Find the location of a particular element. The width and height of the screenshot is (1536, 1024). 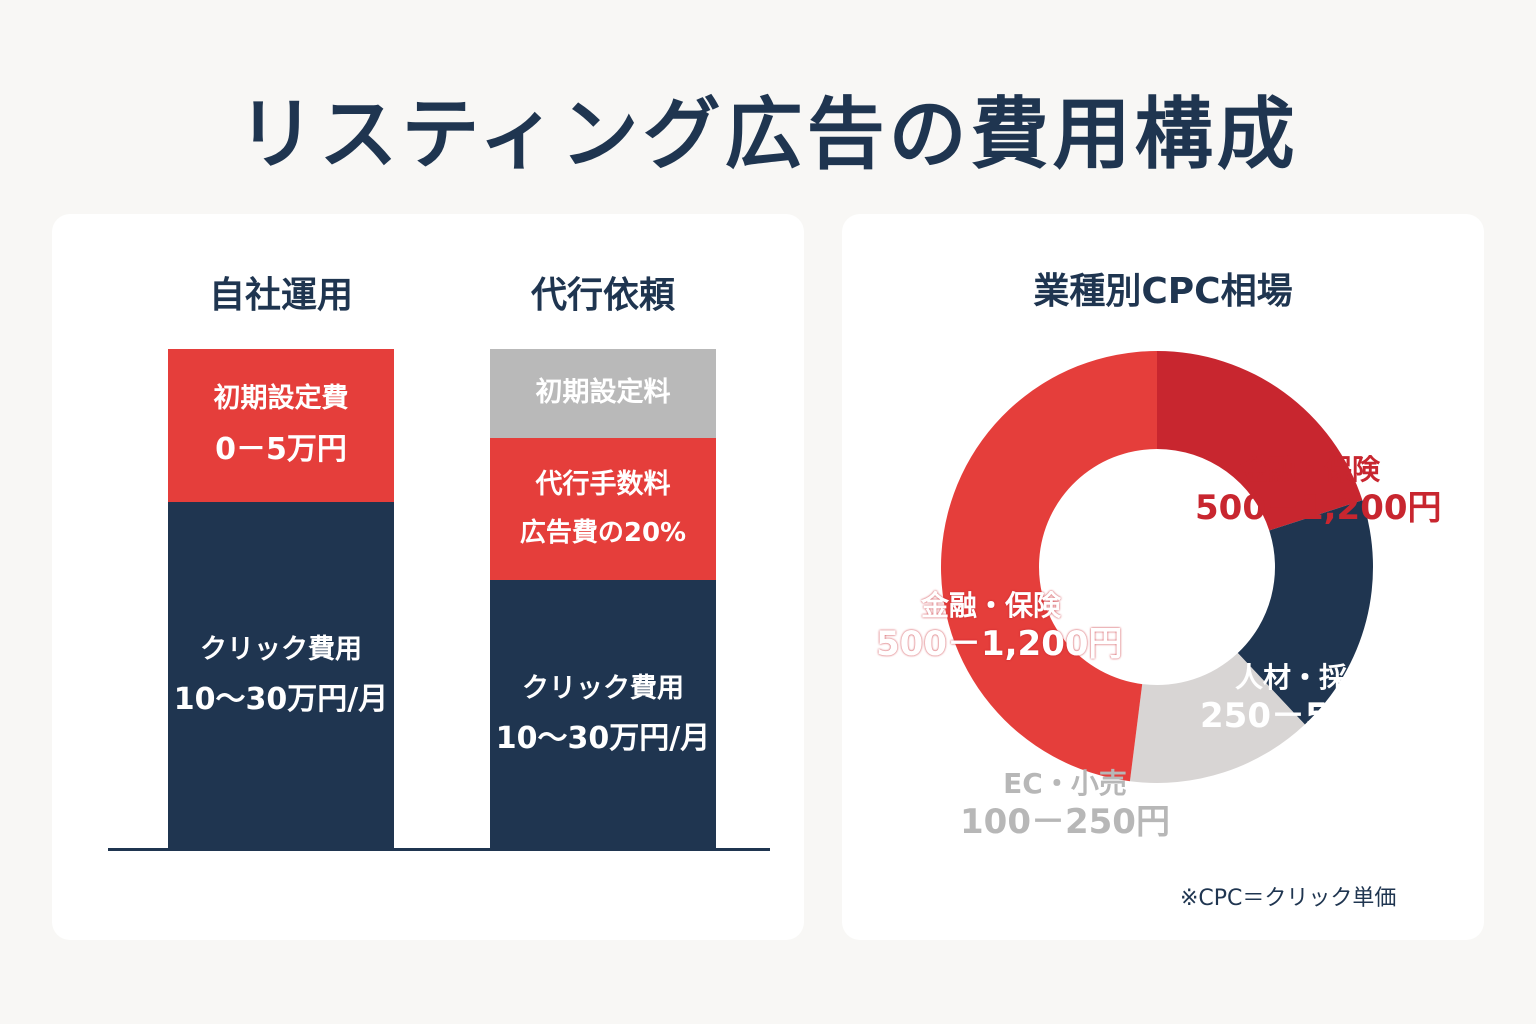

segment-label: 初期設定料 is located at coordinates (603, 393).